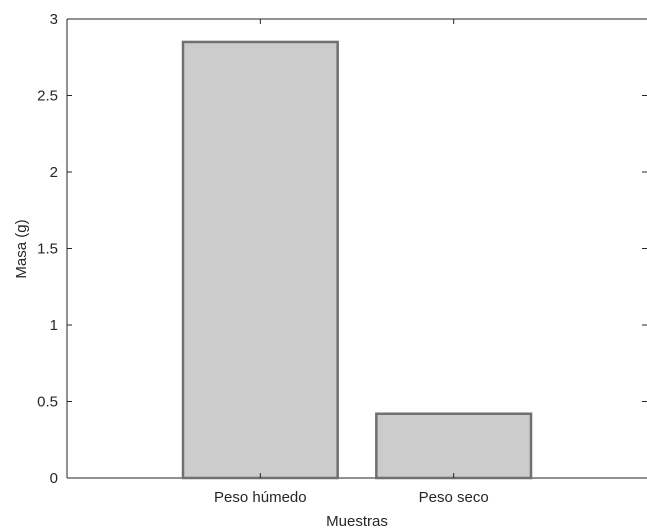  What do you see at coordinates (454, 497) in the screenshot?
I see `x-tick-label: Peso seco` at bounding box center [454, 497].